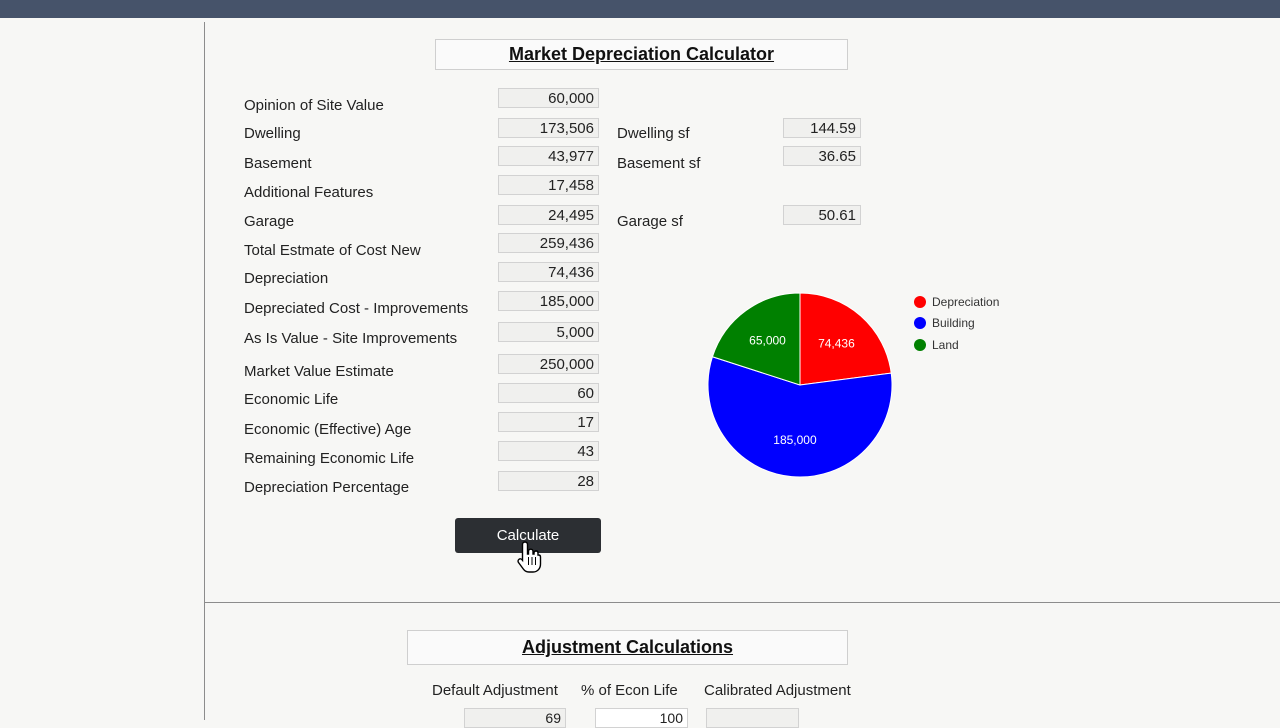 The width and height of the screenshot is (1280, 728). I want to click on value-pie-chart: 74,436 185,000 65,000, so click(800, 385).